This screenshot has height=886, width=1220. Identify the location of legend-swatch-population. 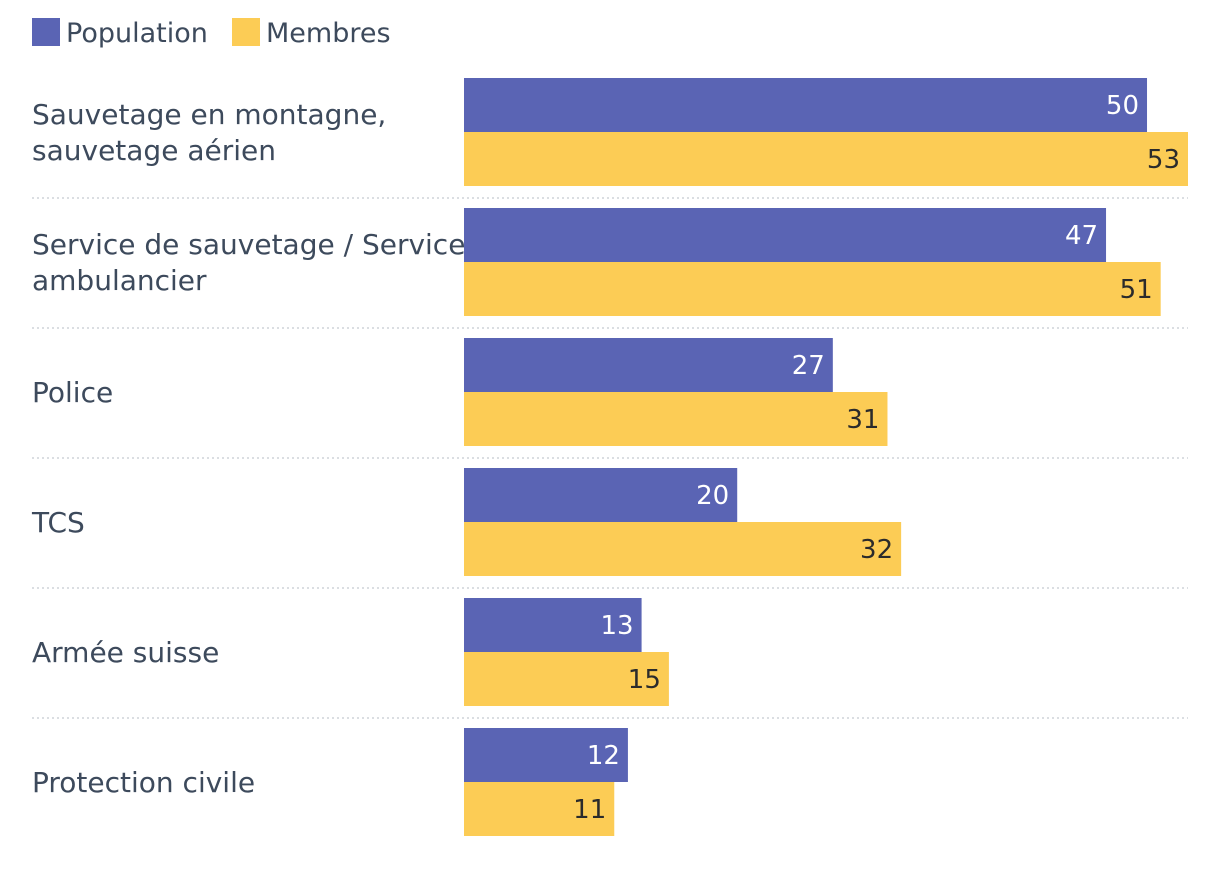
(46, 32).